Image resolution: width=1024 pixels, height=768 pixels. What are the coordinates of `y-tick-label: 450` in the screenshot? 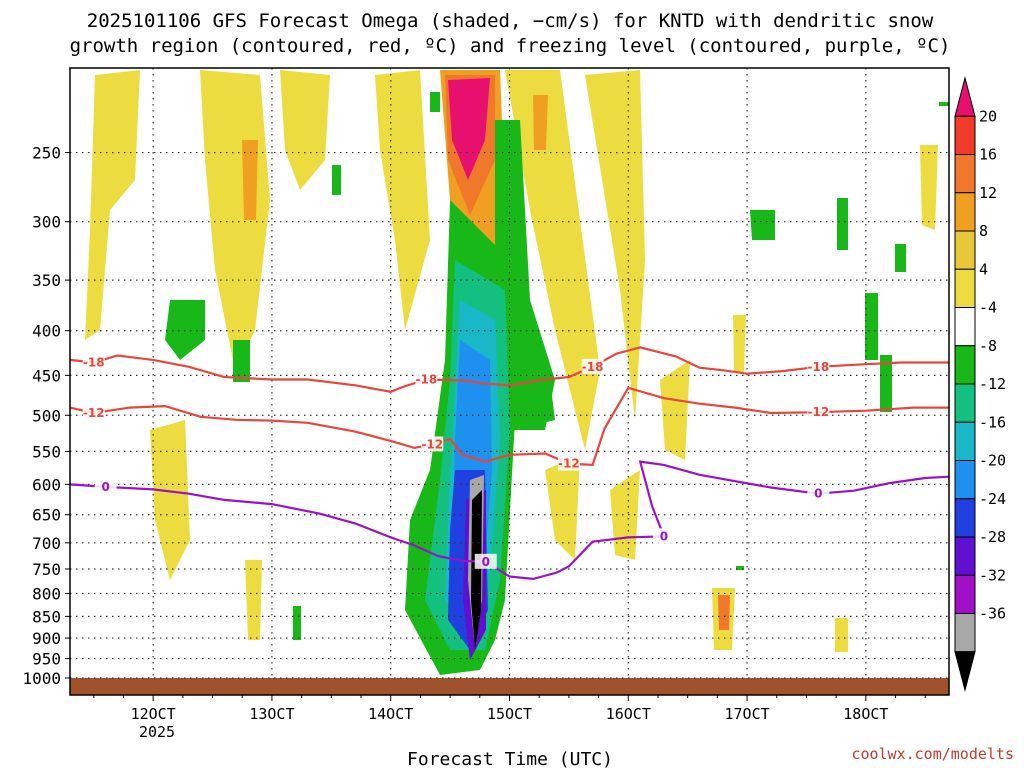 It's located at (46, 375).